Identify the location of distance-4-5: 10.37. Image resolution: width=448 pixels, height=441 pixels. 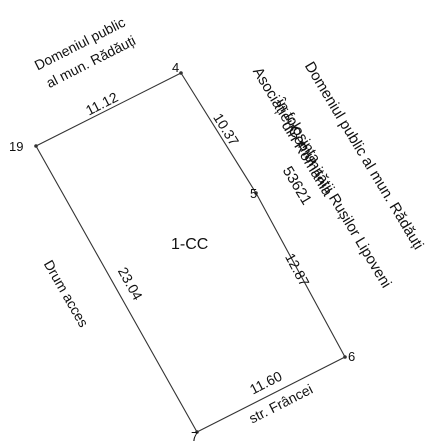
(226, 129).